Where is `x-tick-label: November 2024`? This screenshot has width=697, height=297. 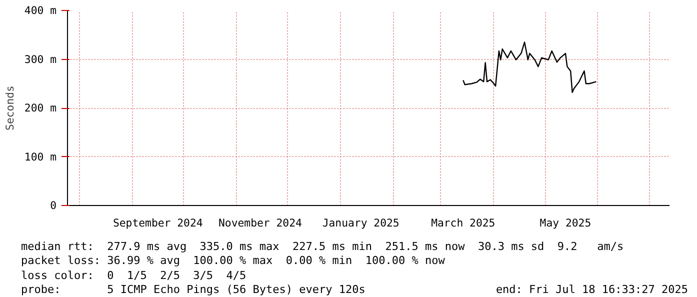
x-tick-label: November 2024 is located at coordinates (260, 223).